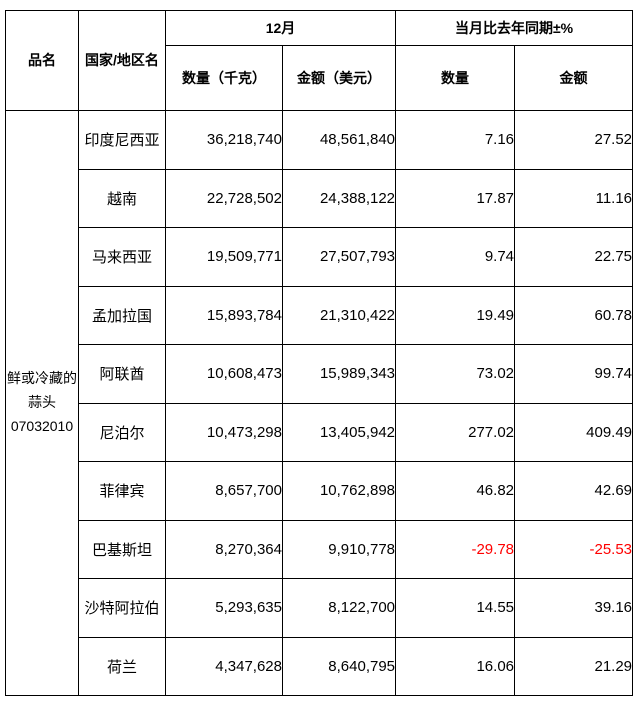 Image resolution: width=639 pixels, height=701 pixels. What do you see at coordinates (224, 374) in the screenshot?
I see `quantity-cell: 10,608,473` at bounding box center [224, 374].